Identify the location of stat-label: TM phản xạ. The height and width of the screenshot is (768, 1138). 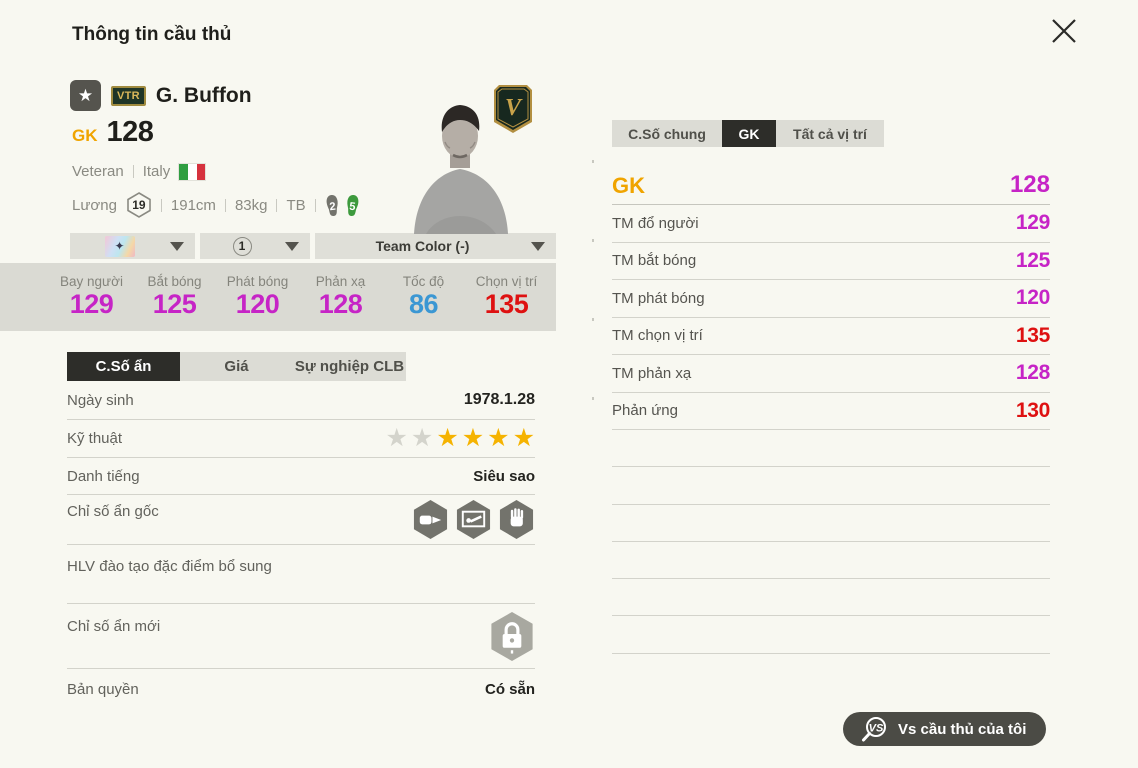
(652, 373).